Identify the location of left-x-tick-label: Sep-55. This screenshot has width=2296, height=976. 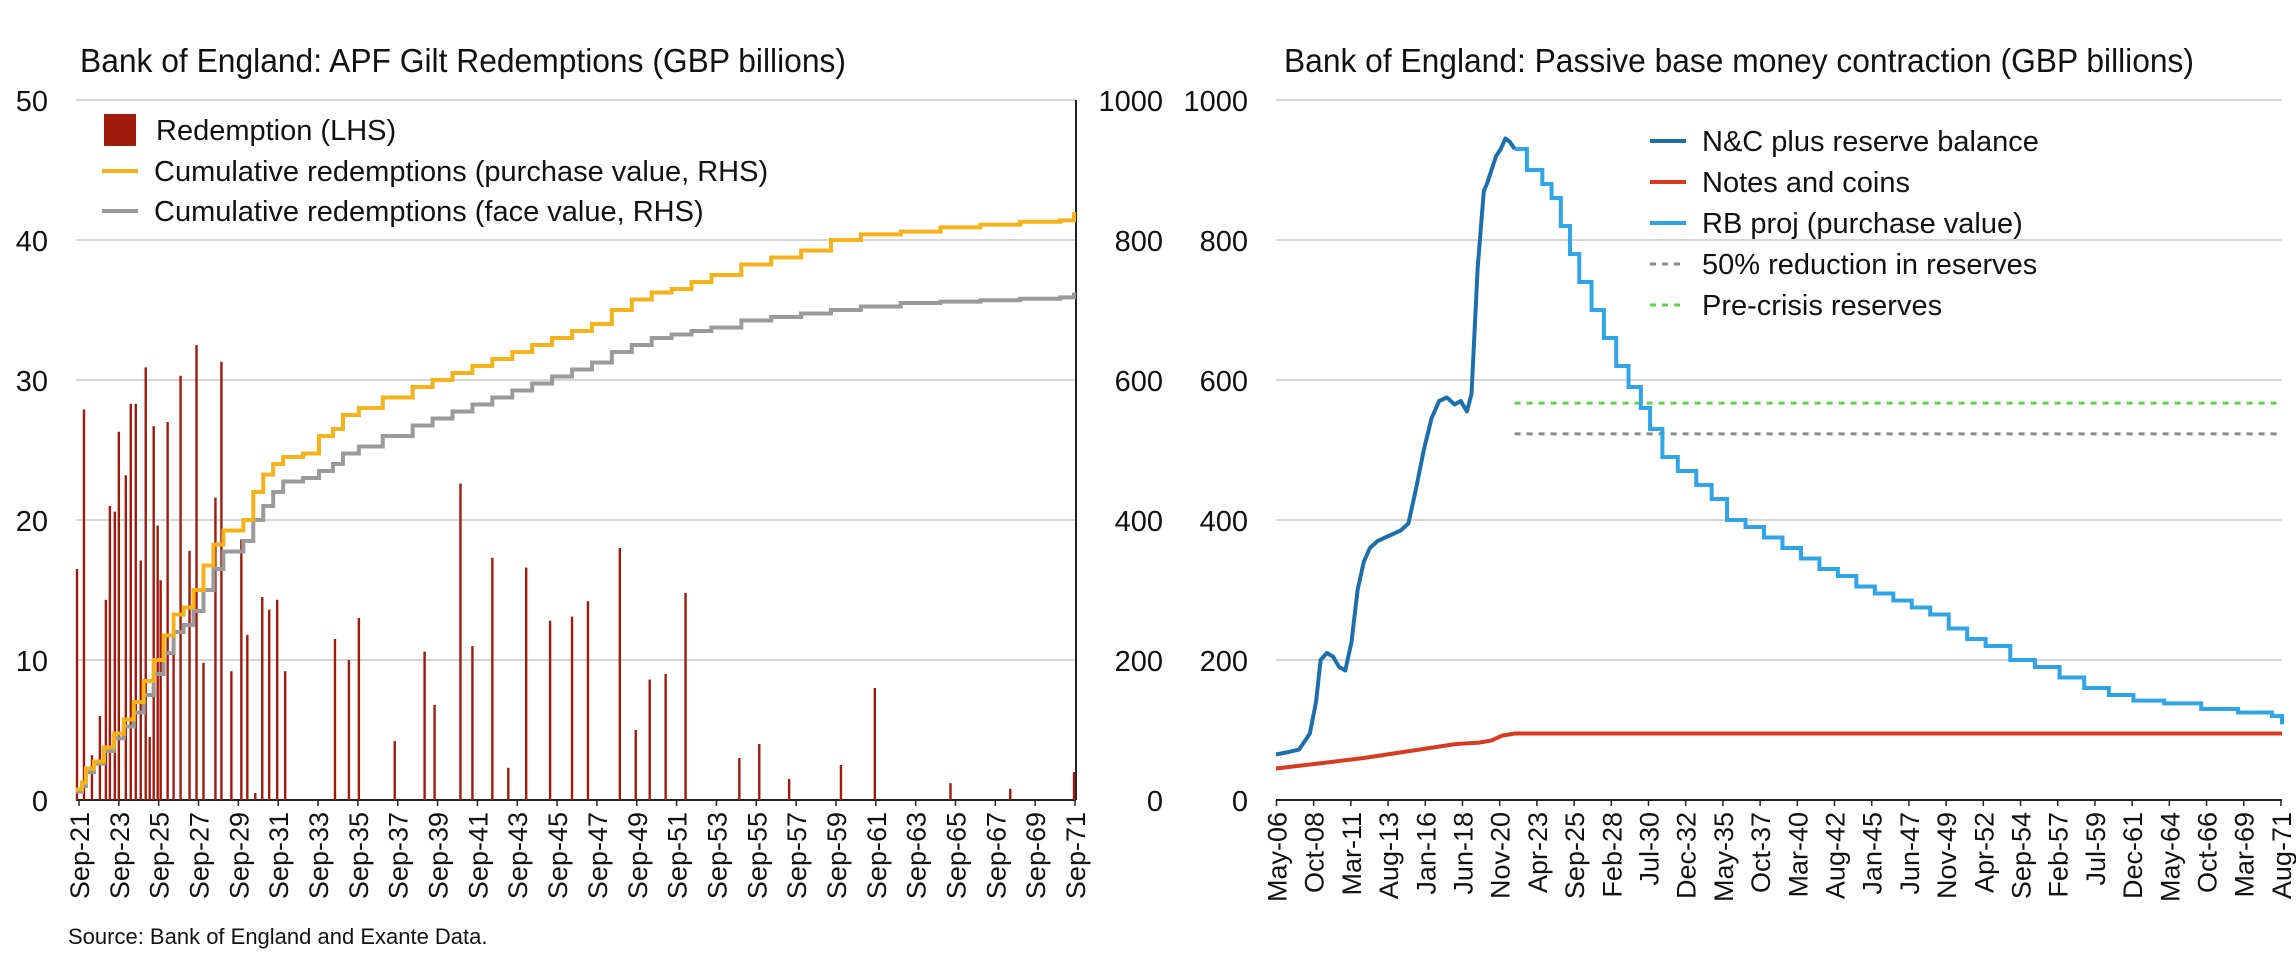
(757, 855).